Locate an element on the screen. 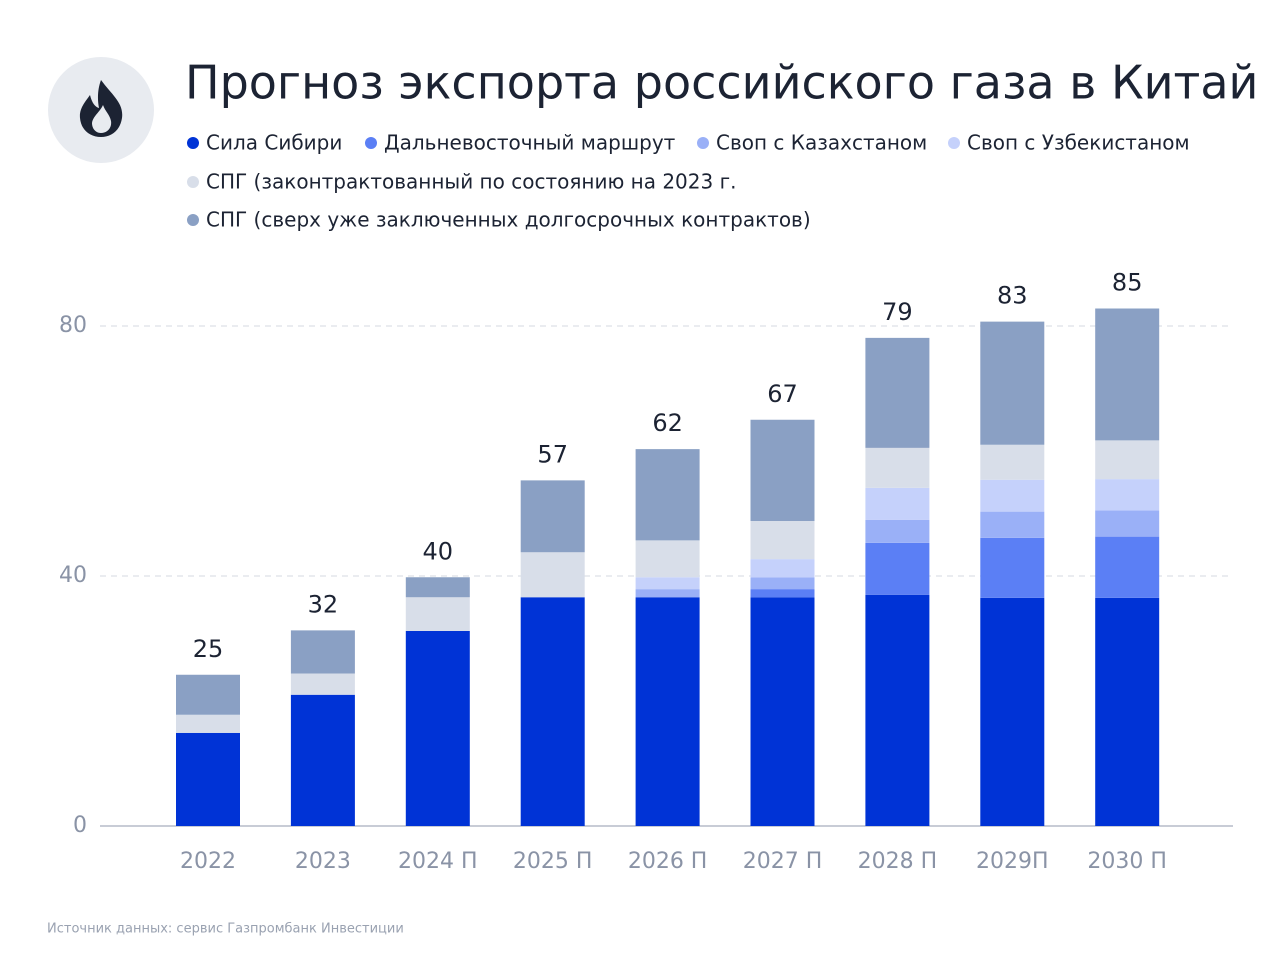  total-label: 40 is located at coordinates (438, 551).